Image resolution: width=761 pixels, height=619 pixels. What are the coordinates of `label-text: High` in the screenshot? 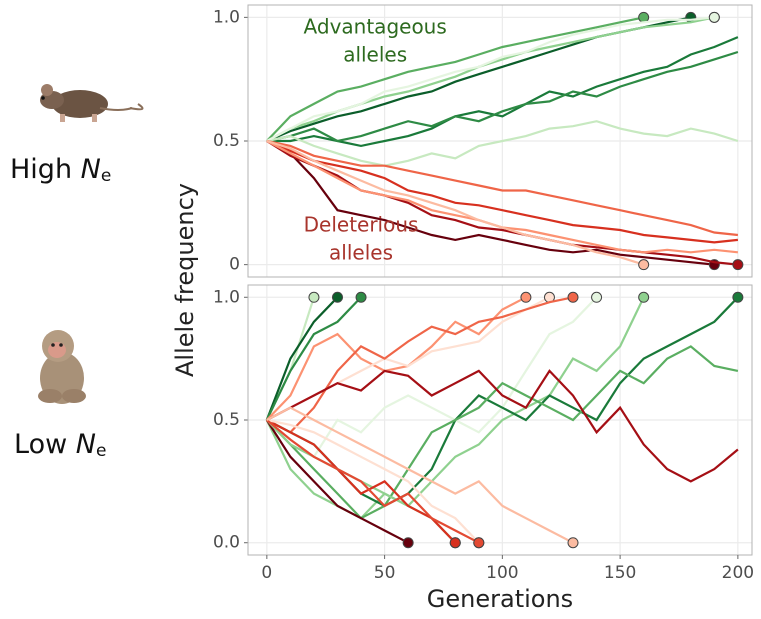 It's located at (45, 169).